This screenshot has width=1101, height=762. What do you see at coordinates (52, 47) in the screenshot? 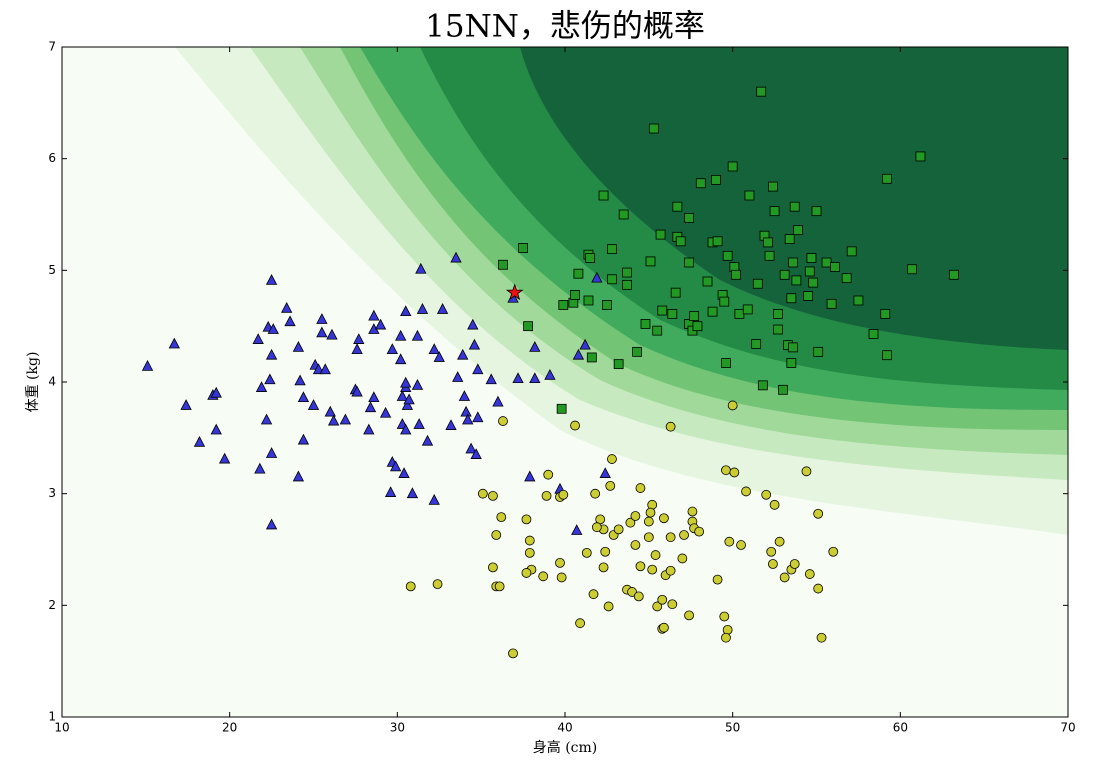
I see `y-tick-label: 7` at bounding box center [52, 47].